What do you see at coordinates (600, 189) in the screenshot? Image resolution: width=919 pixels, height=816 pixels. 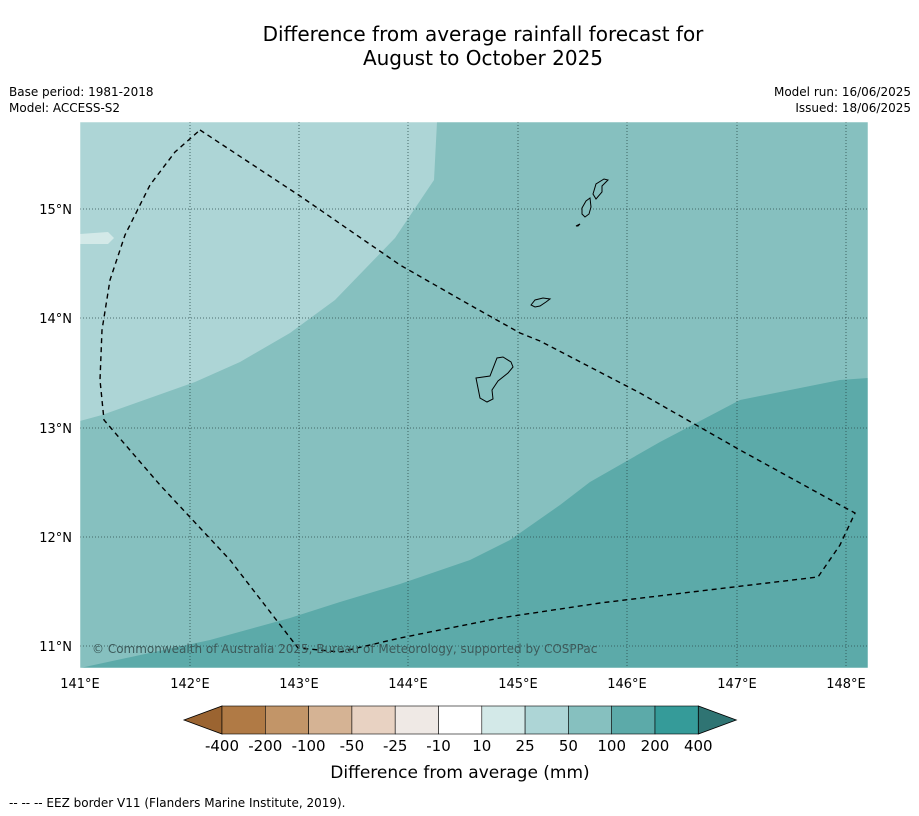 I see `island-saipan` at bounding box center [600, 189].